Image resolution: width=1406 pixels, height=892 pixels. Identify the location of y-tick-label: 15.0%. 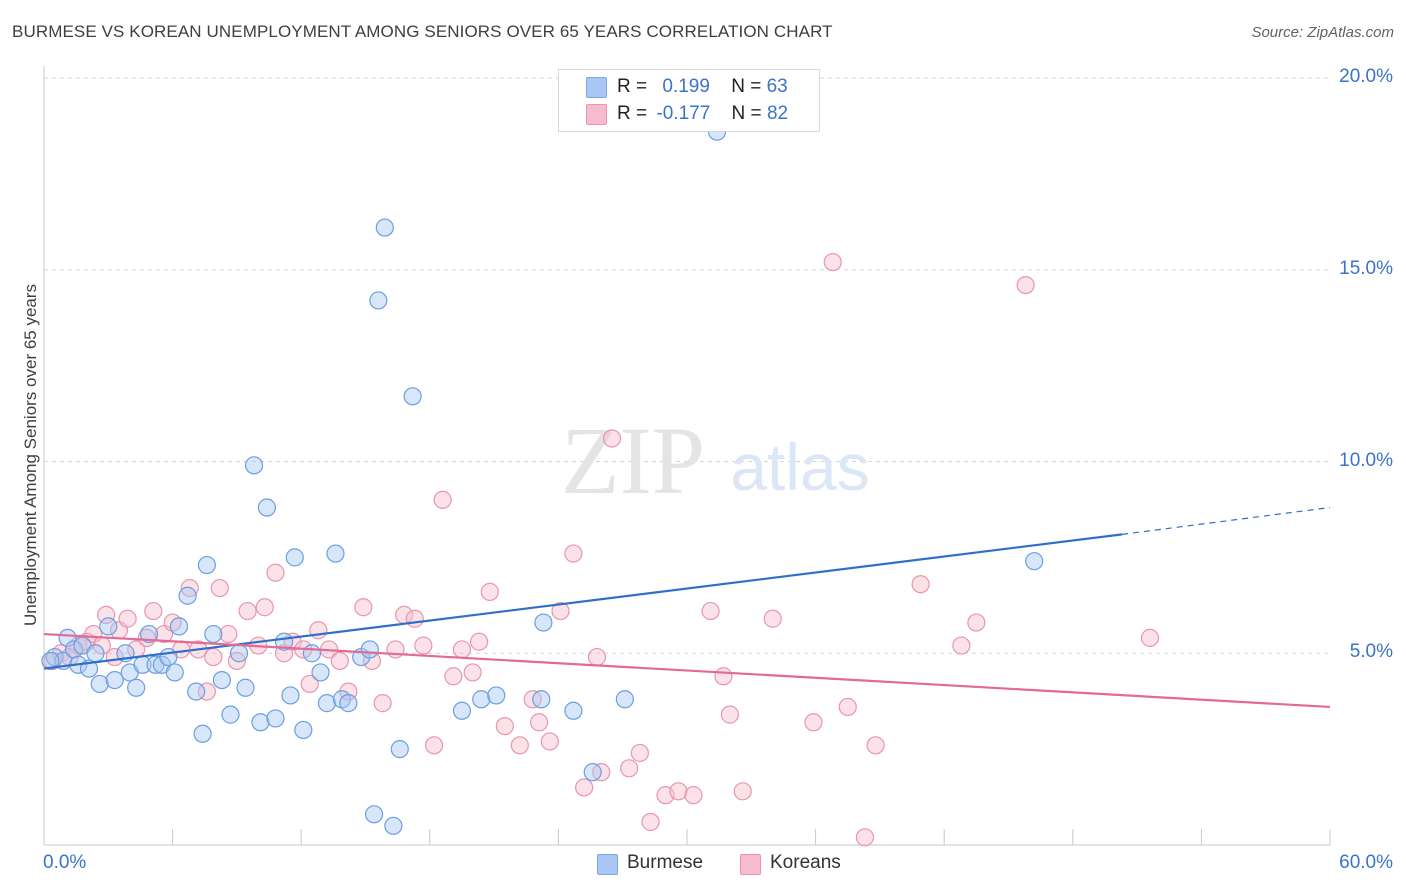
(1366, 268).